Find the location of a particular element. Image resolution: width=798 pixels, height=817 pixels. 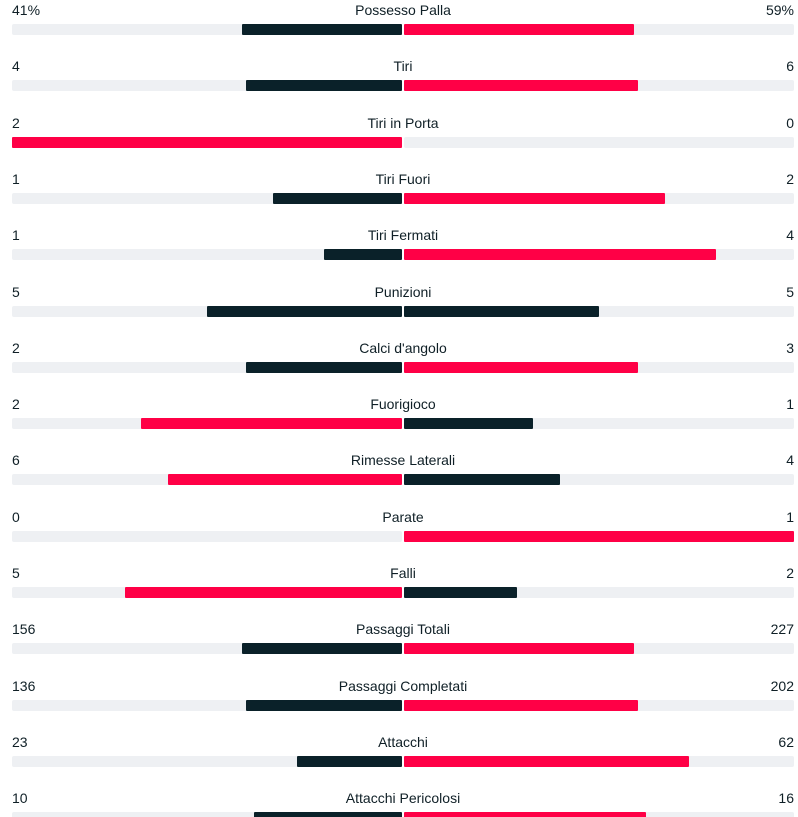

stat-row: 23 Attacchi 62 is located at coordinates (399, 760).